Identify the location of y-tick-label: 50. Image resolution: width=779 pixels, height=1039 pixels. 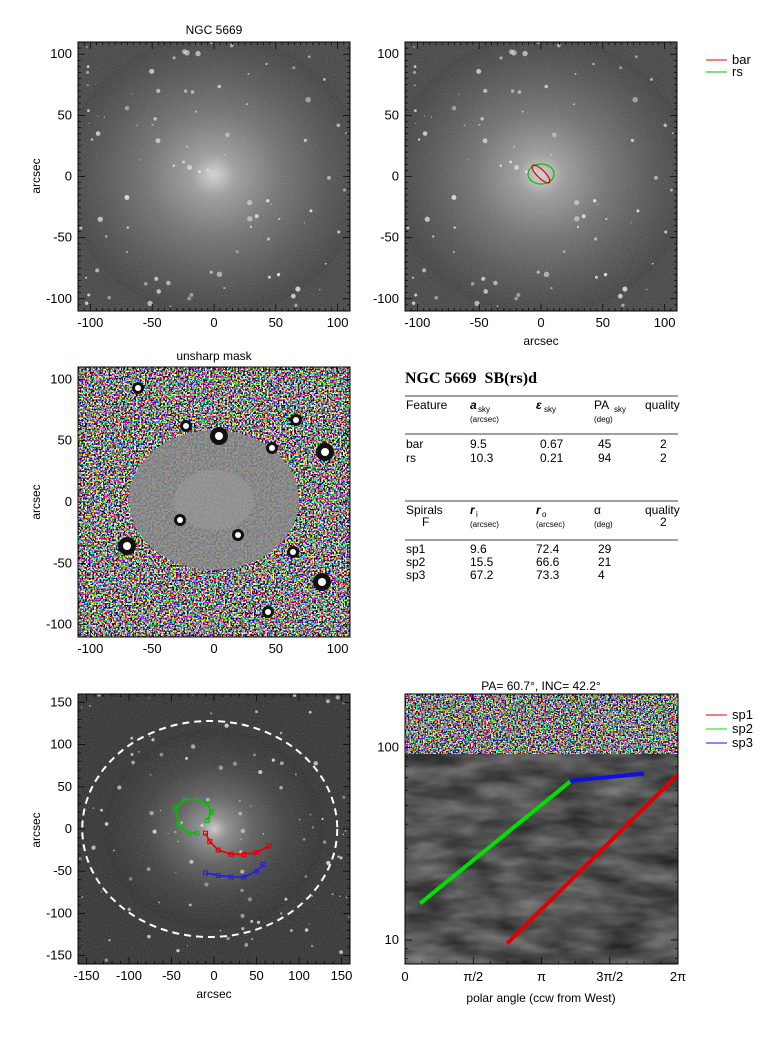
(392, 114).